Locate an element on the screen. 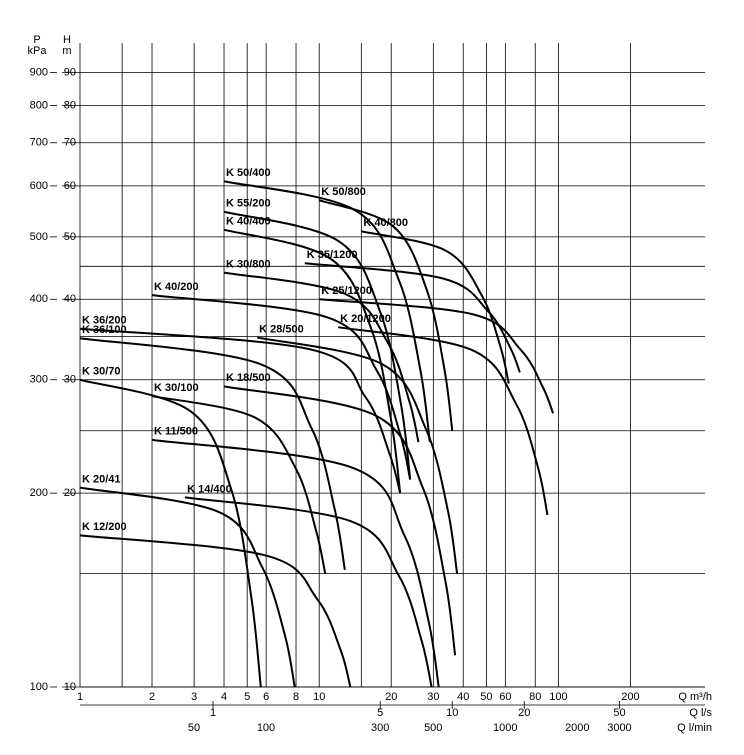 The image size is (744, 755). y2-tick-label: 400 is located at coordinates (39, 299).